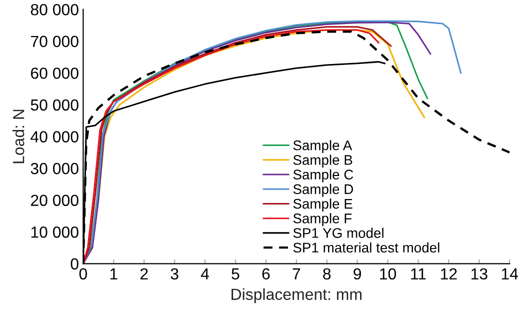 This screenshot has height=312, width=520. I want to click on y-tick-label: 40 000, so click(54, 136).